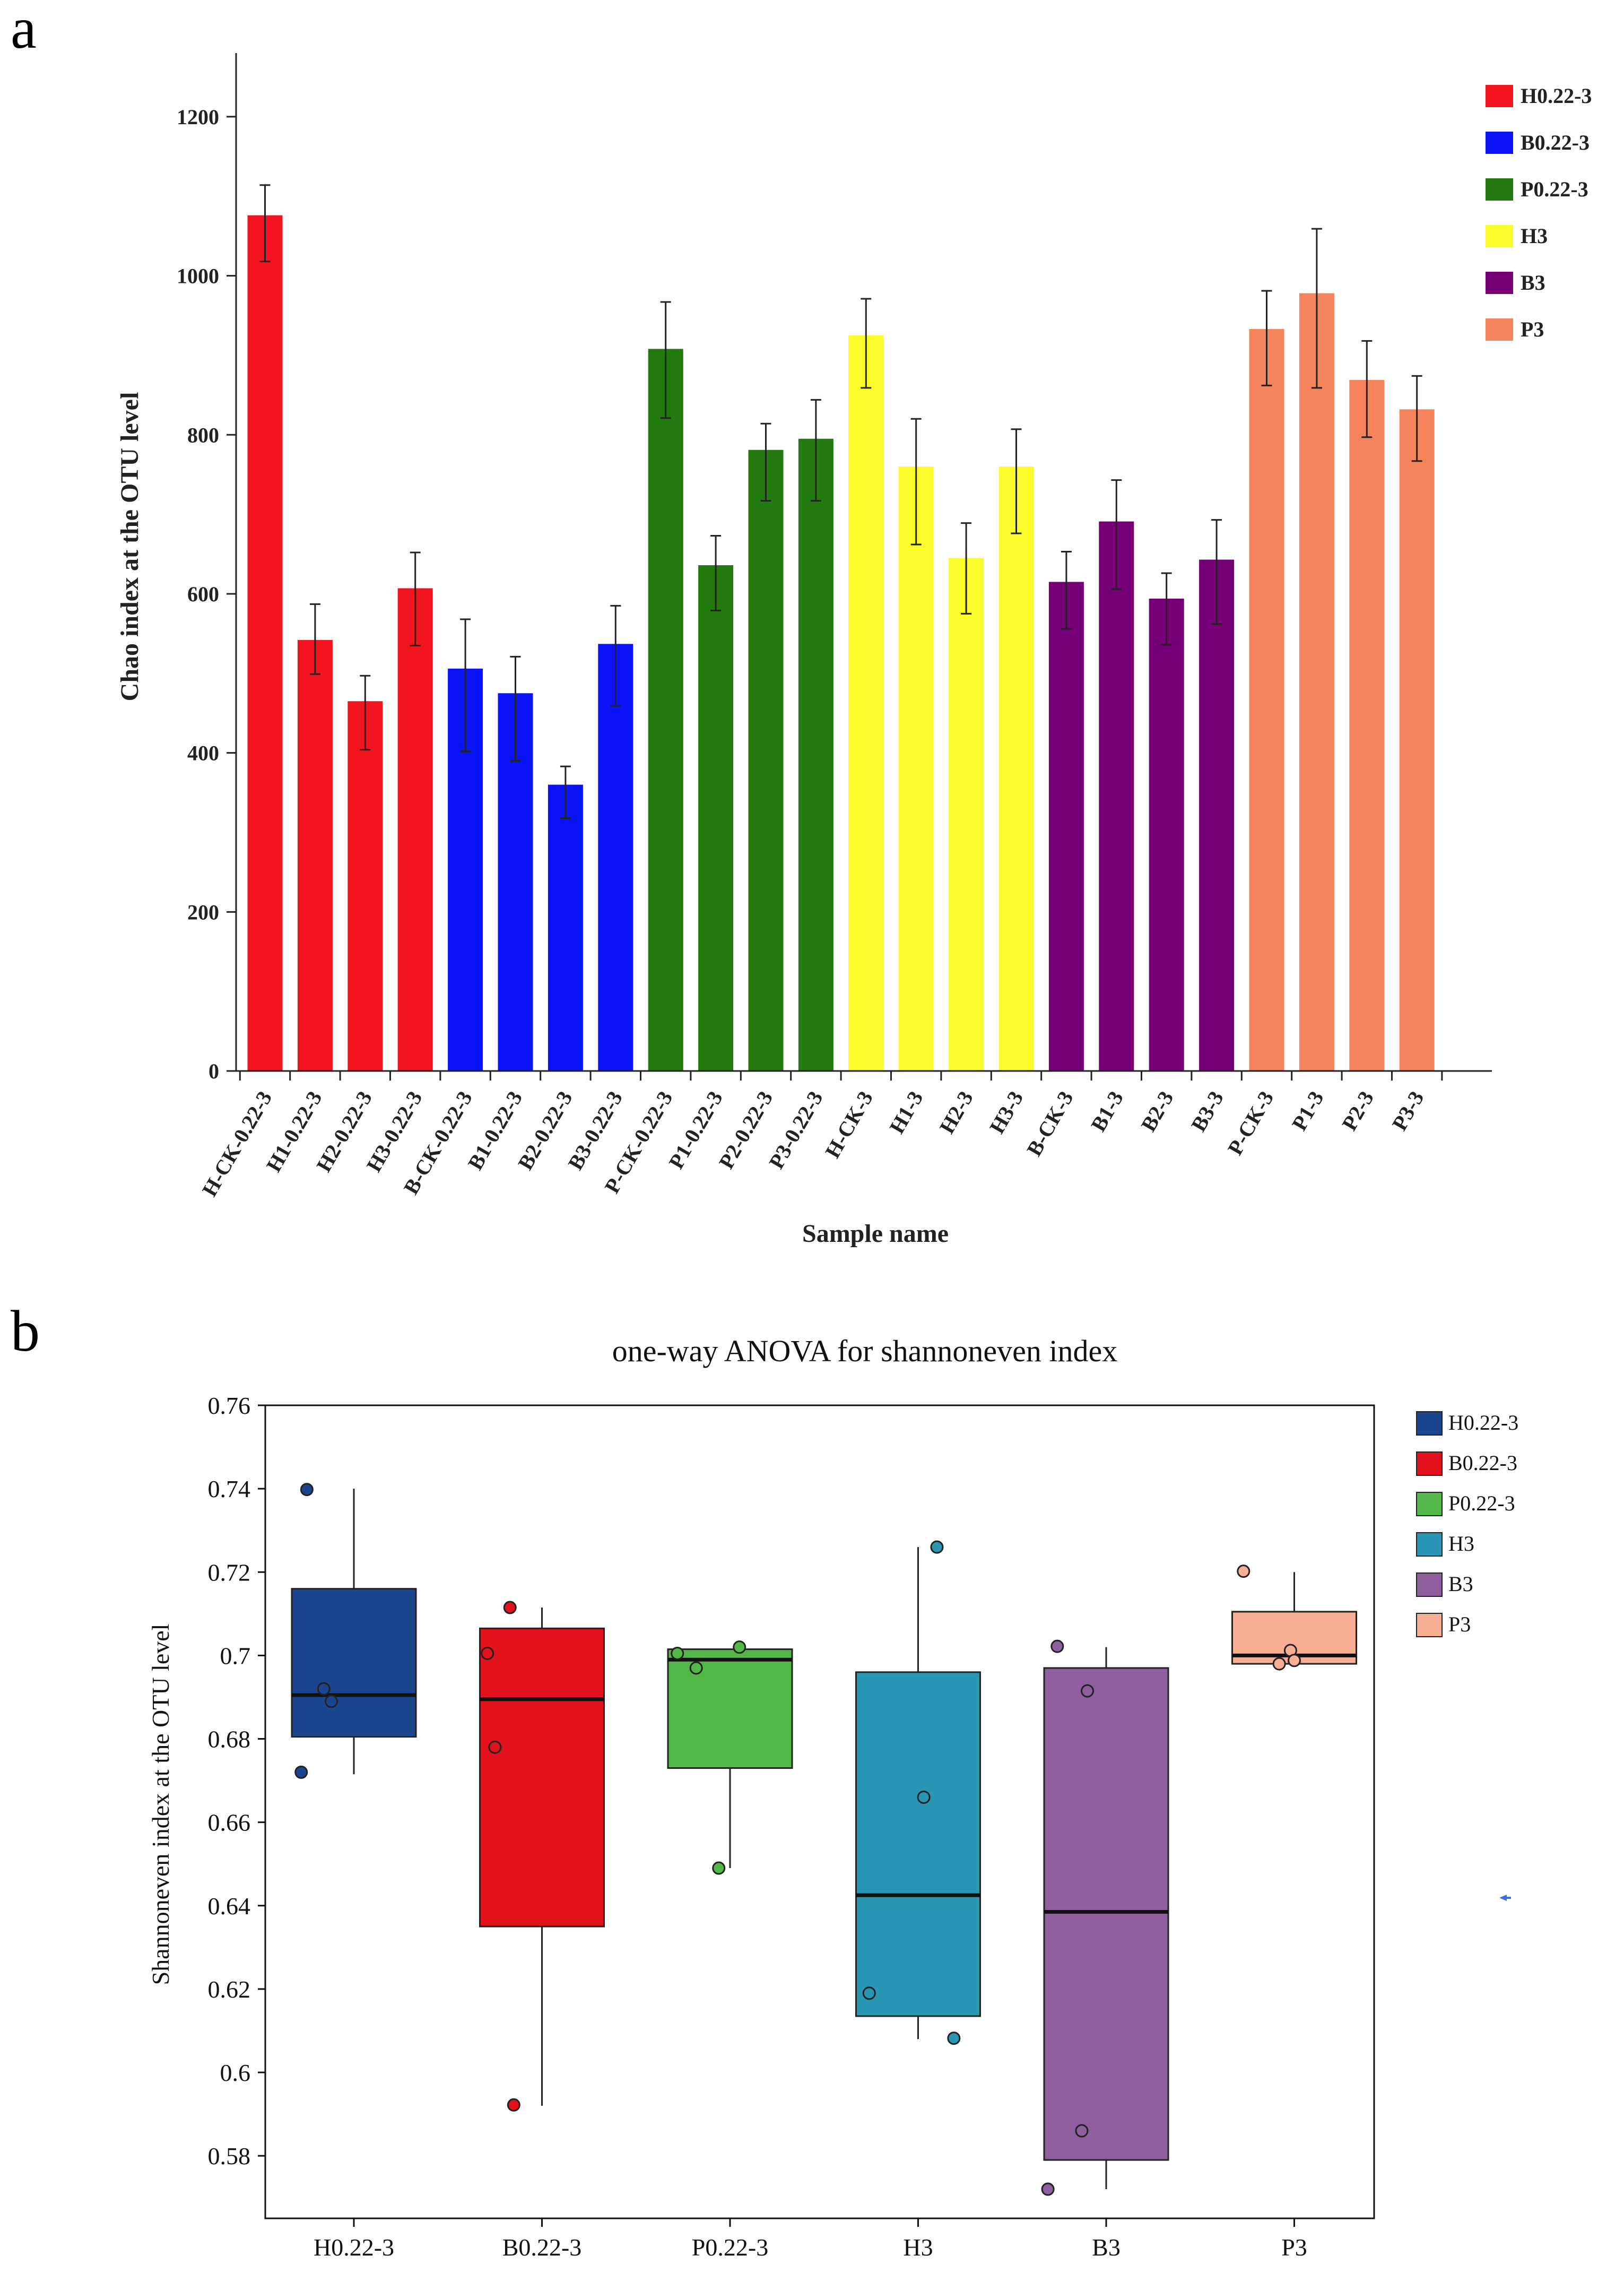  Describe the element at coordinates (1483, 1423) in the screenshot. I see `legend-label-b: H0.22-3` at that location.